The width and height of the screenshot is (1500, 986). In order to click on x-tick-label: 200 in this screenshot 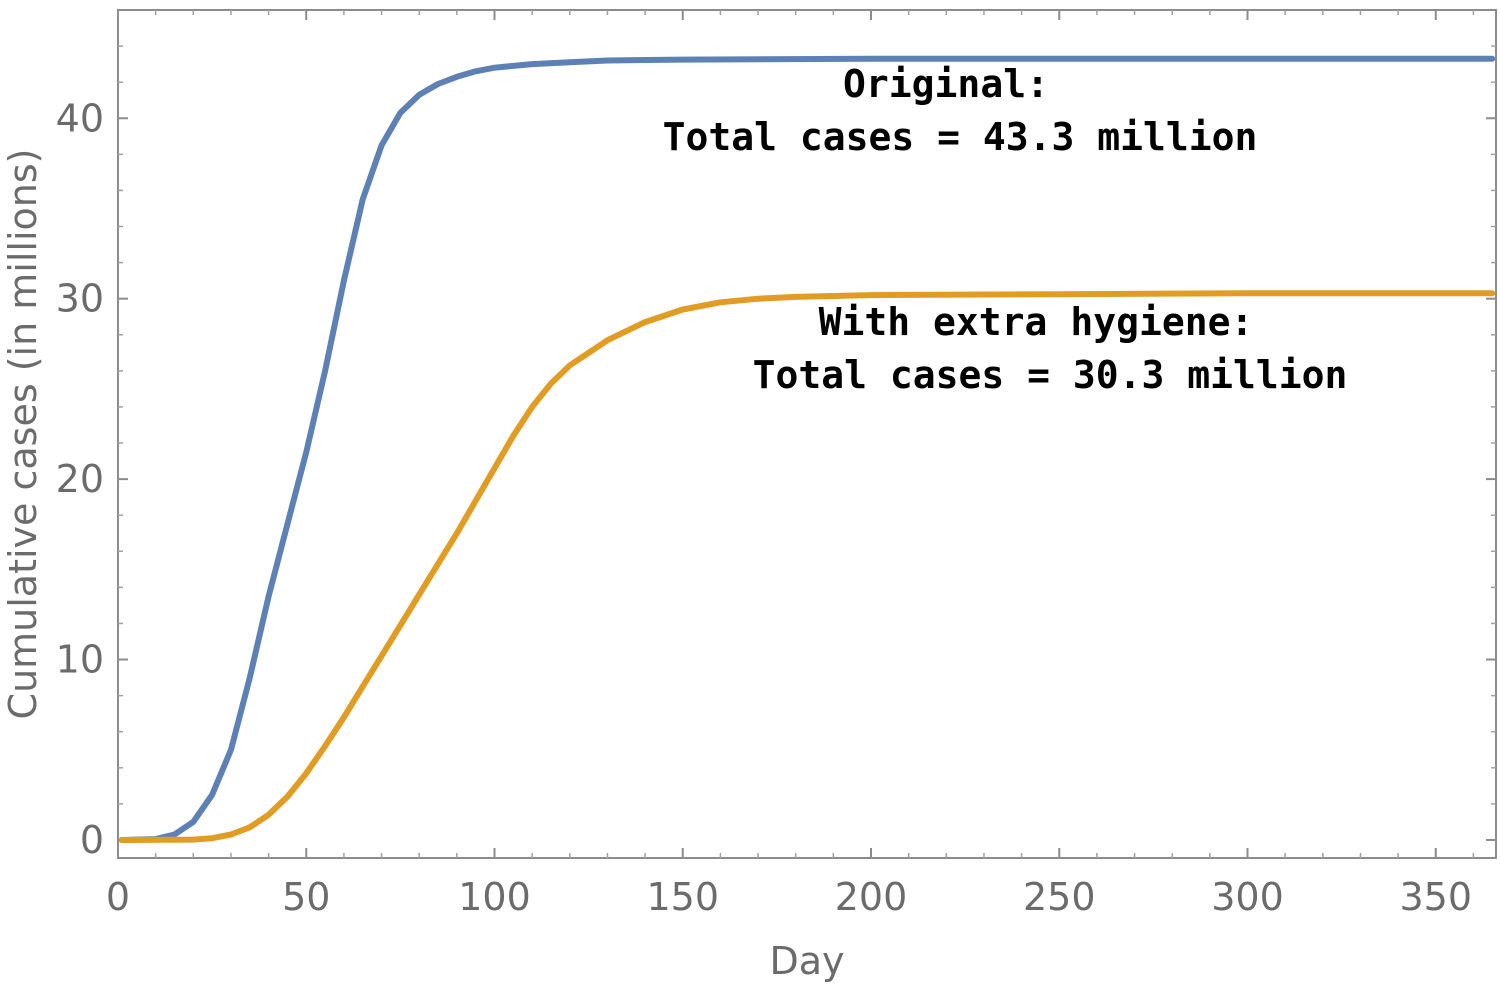, I will do `click(871, 897)`.